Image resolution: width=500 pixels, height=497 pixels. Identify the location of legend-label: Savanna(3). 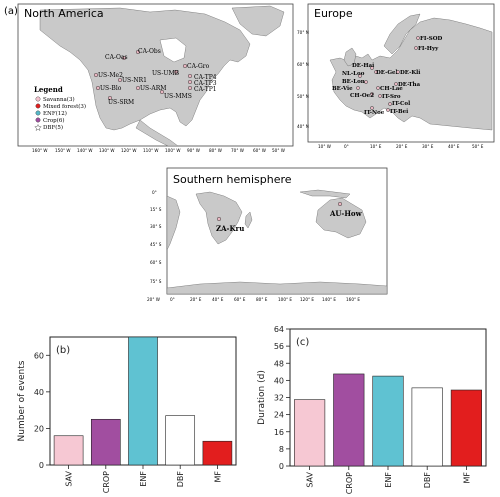
(59, 99).